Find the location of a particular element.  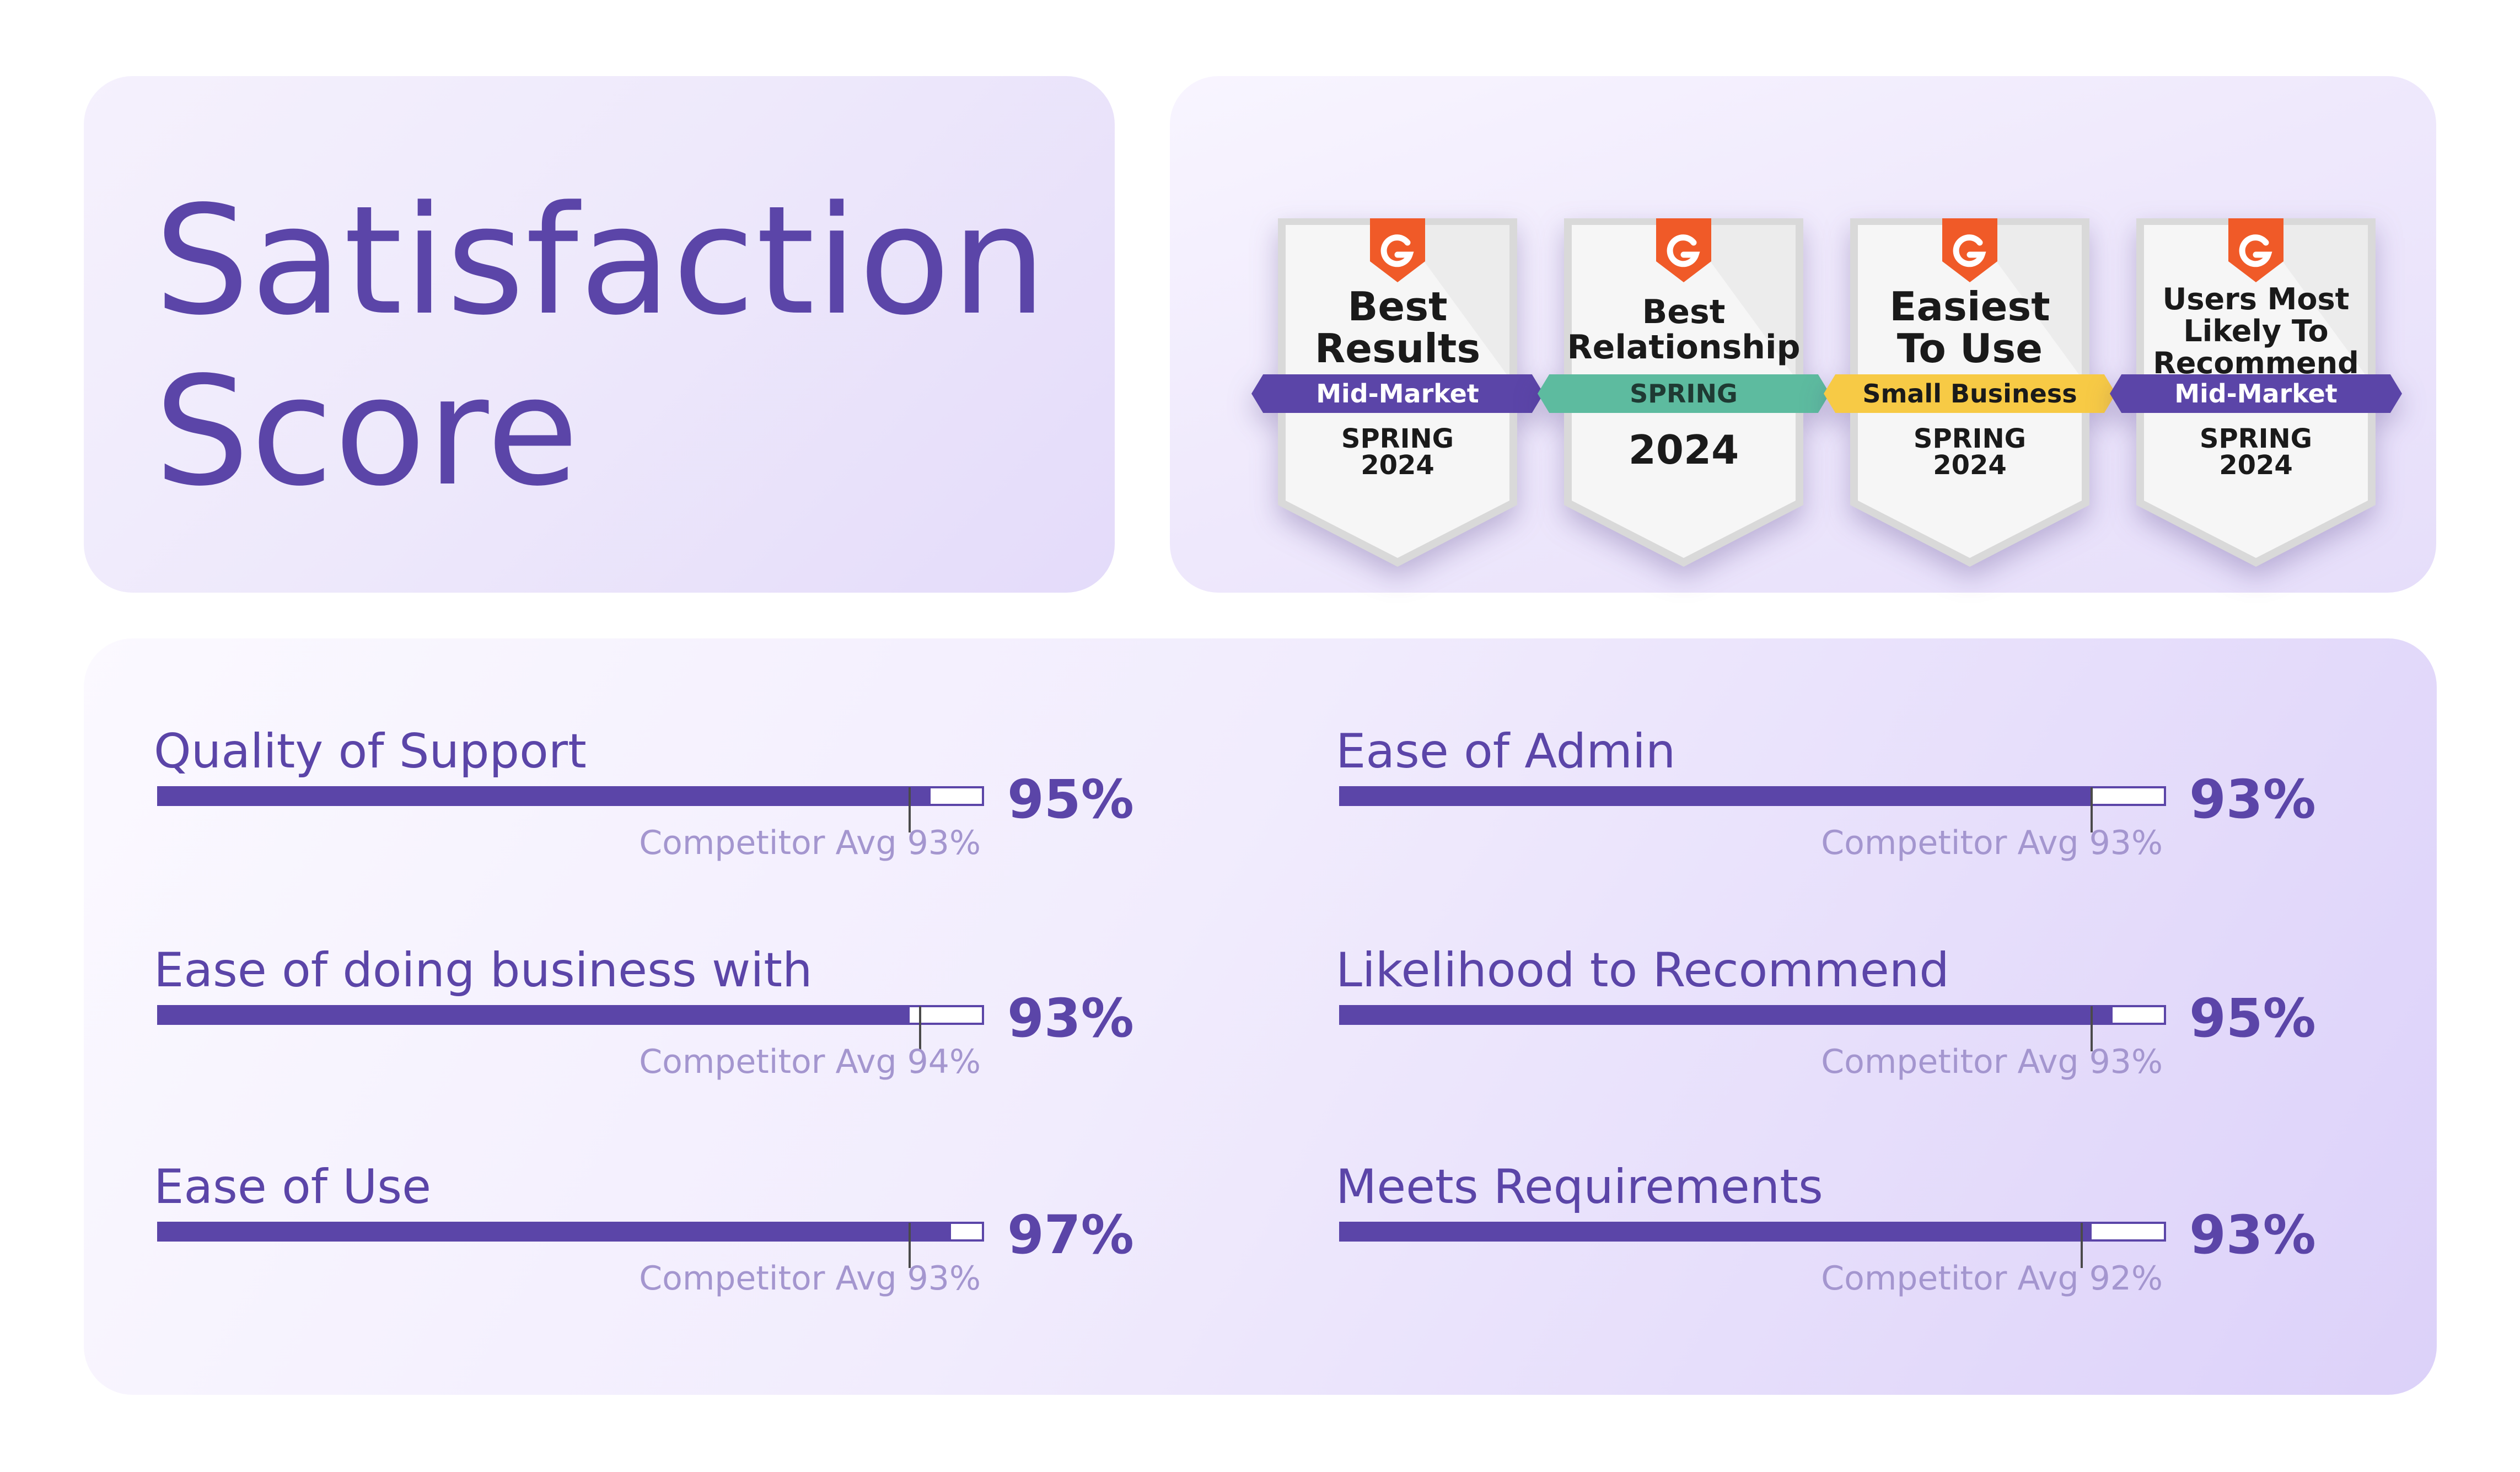

metric-value-label: 97% is located at coordinates (1070, 1235).